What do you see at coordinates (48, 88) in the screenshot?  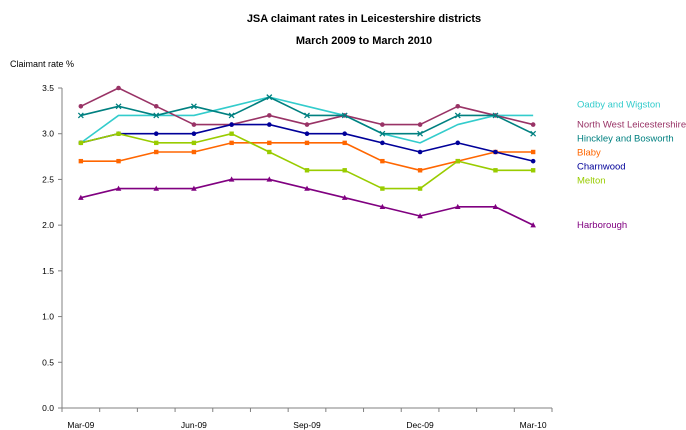 I see `y-tick-label: 3.5` at bounding box center [48, 88].